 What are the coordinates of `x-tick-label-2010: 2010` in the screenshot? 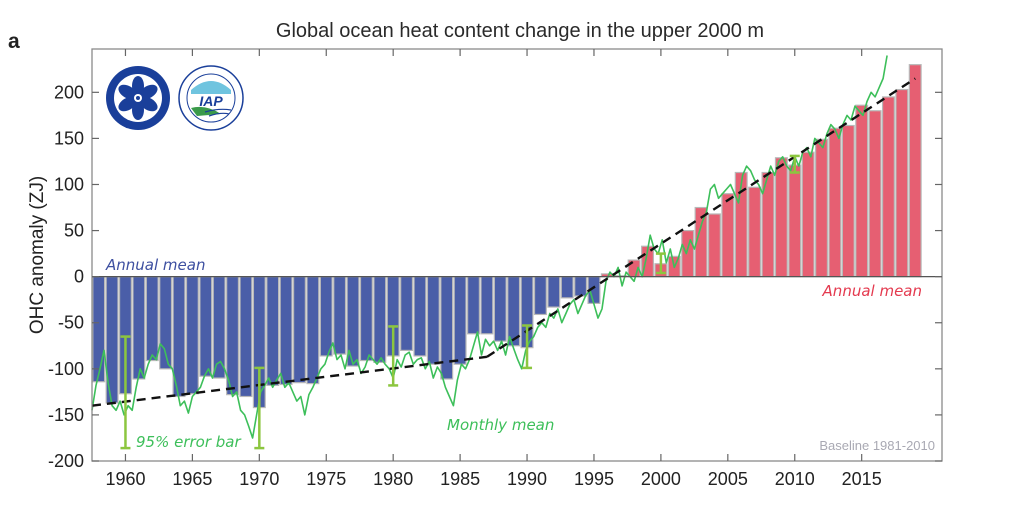 It's located at (795, 479).